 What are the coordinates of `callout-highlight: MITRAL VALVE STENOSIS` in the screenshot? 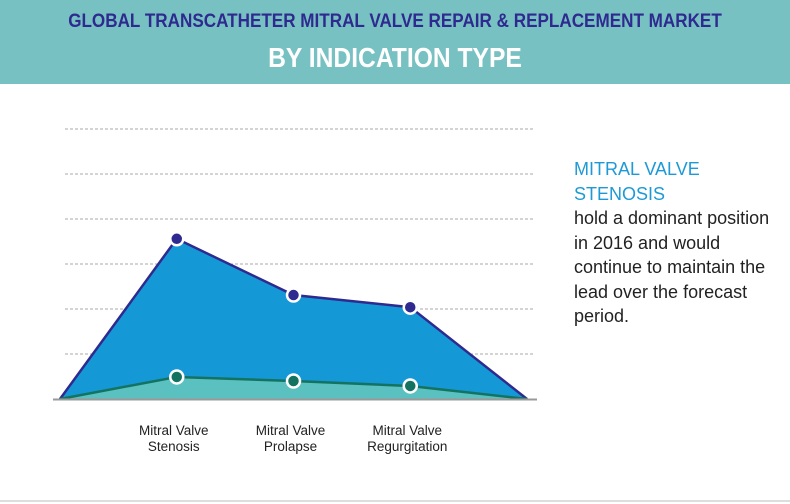 It's located at (637, 181).